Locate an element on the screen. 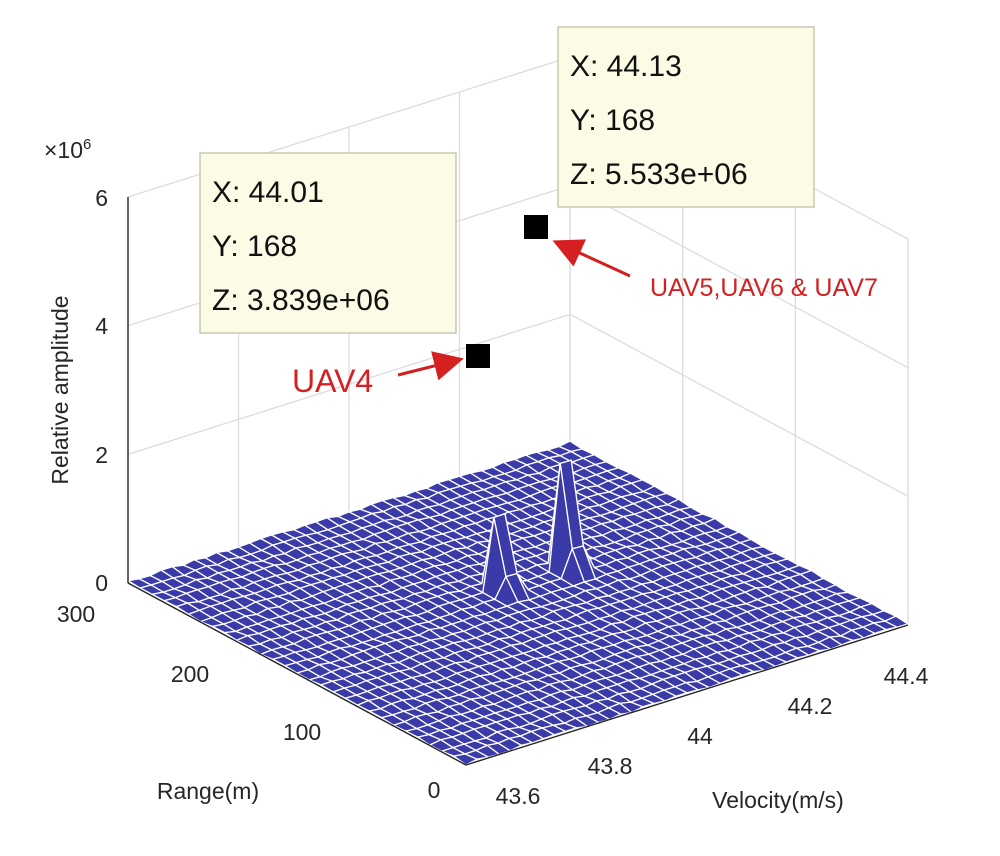 Image resolution: width=1000 pixels, height=856 pixels. x-tick-label: 44.4 is located at coordinates (906, 676).